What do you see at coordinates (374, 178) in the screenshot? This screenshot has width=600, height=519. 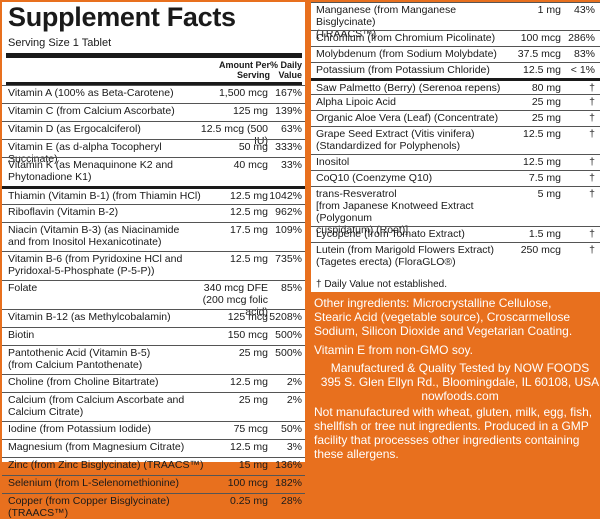 I see `nutrient-name: CoQ10 (Coenzyme Q10)` at bounding box center [374, 178].